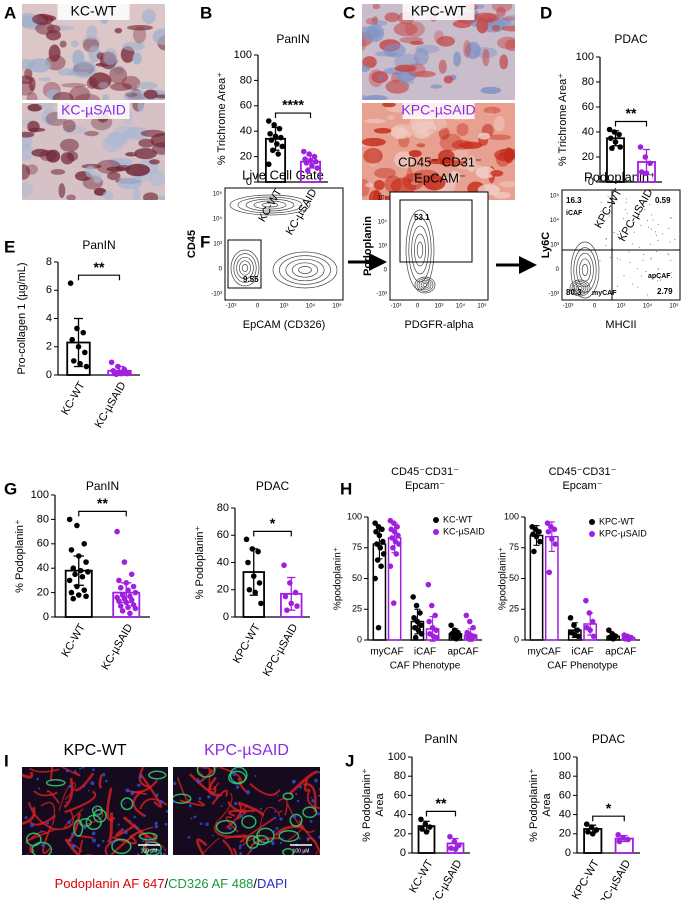 This screenshot has width=685, height=900. Describe the element at coordinates (338, 578) in the screenshot. I see `y-axis-label: %podoplanin⁺` at that location.